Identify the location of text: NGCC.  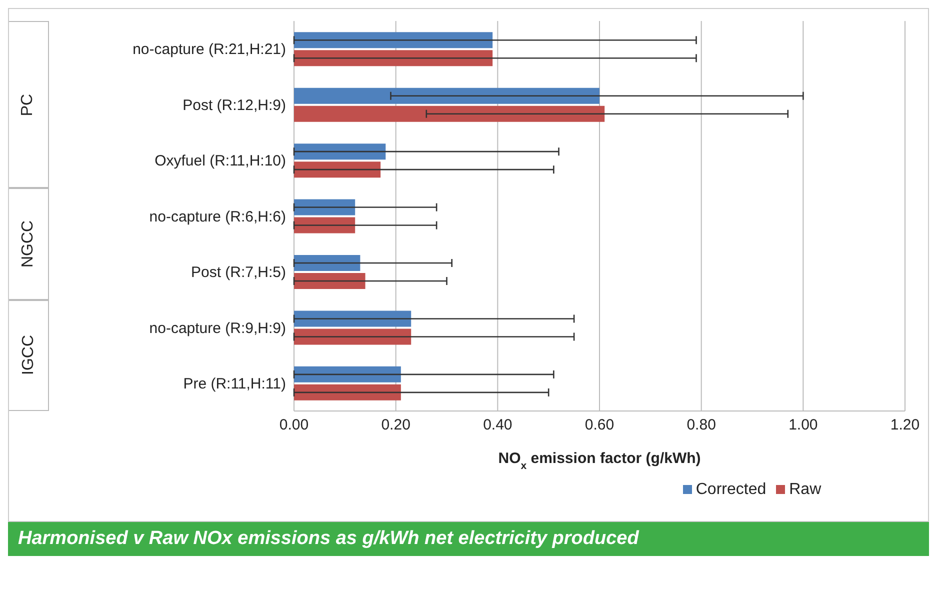
(29, 244).